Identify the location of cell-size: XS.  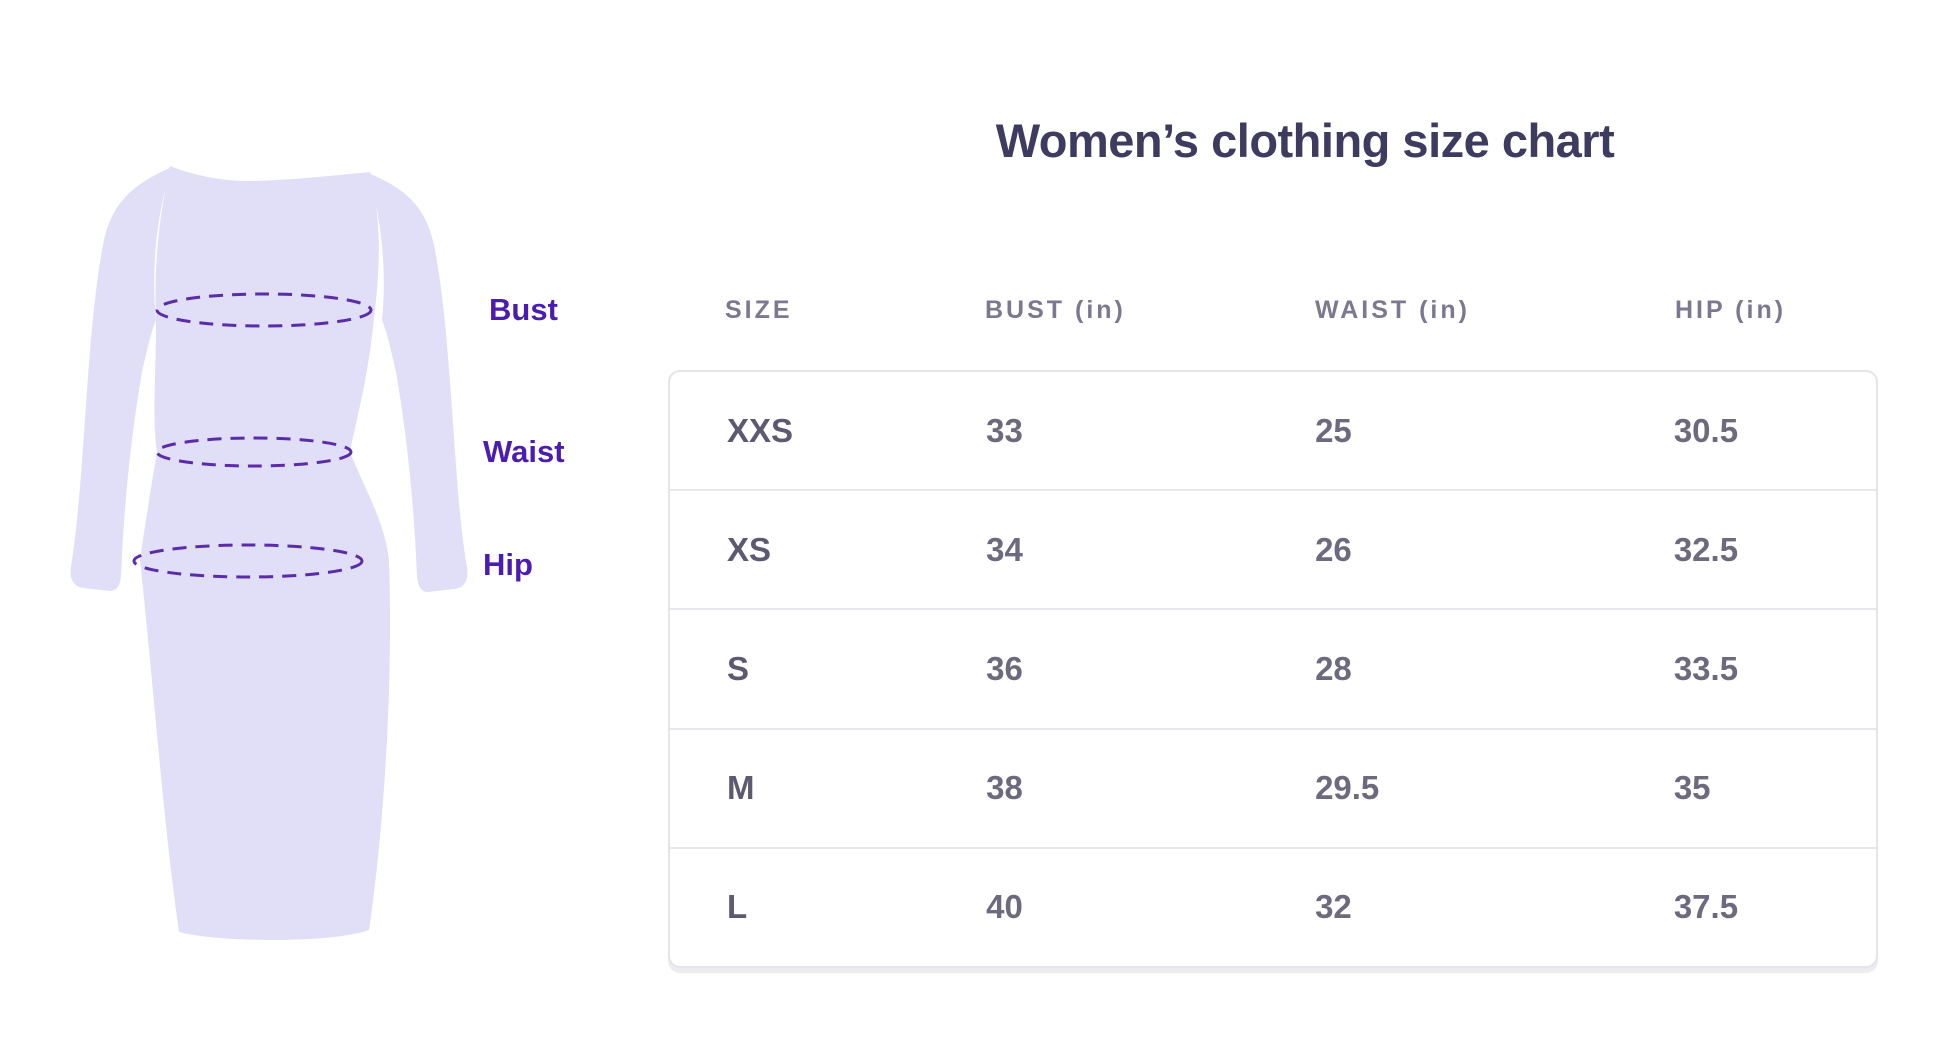
(749, 549).